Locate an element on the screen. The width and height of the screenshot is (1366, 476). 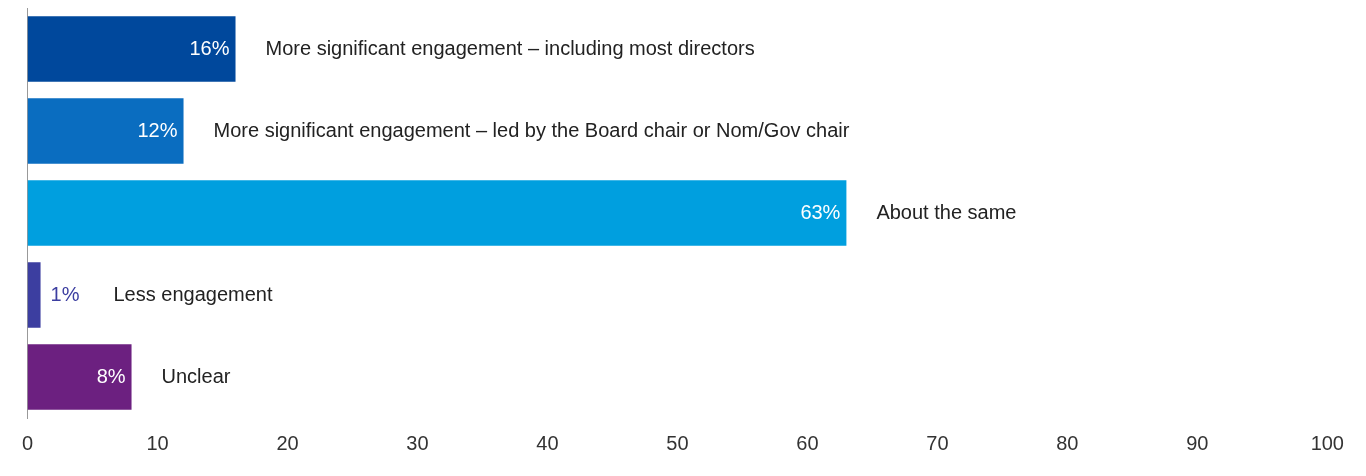
x-tick-label: 20 is located at coordinates (287, 442).